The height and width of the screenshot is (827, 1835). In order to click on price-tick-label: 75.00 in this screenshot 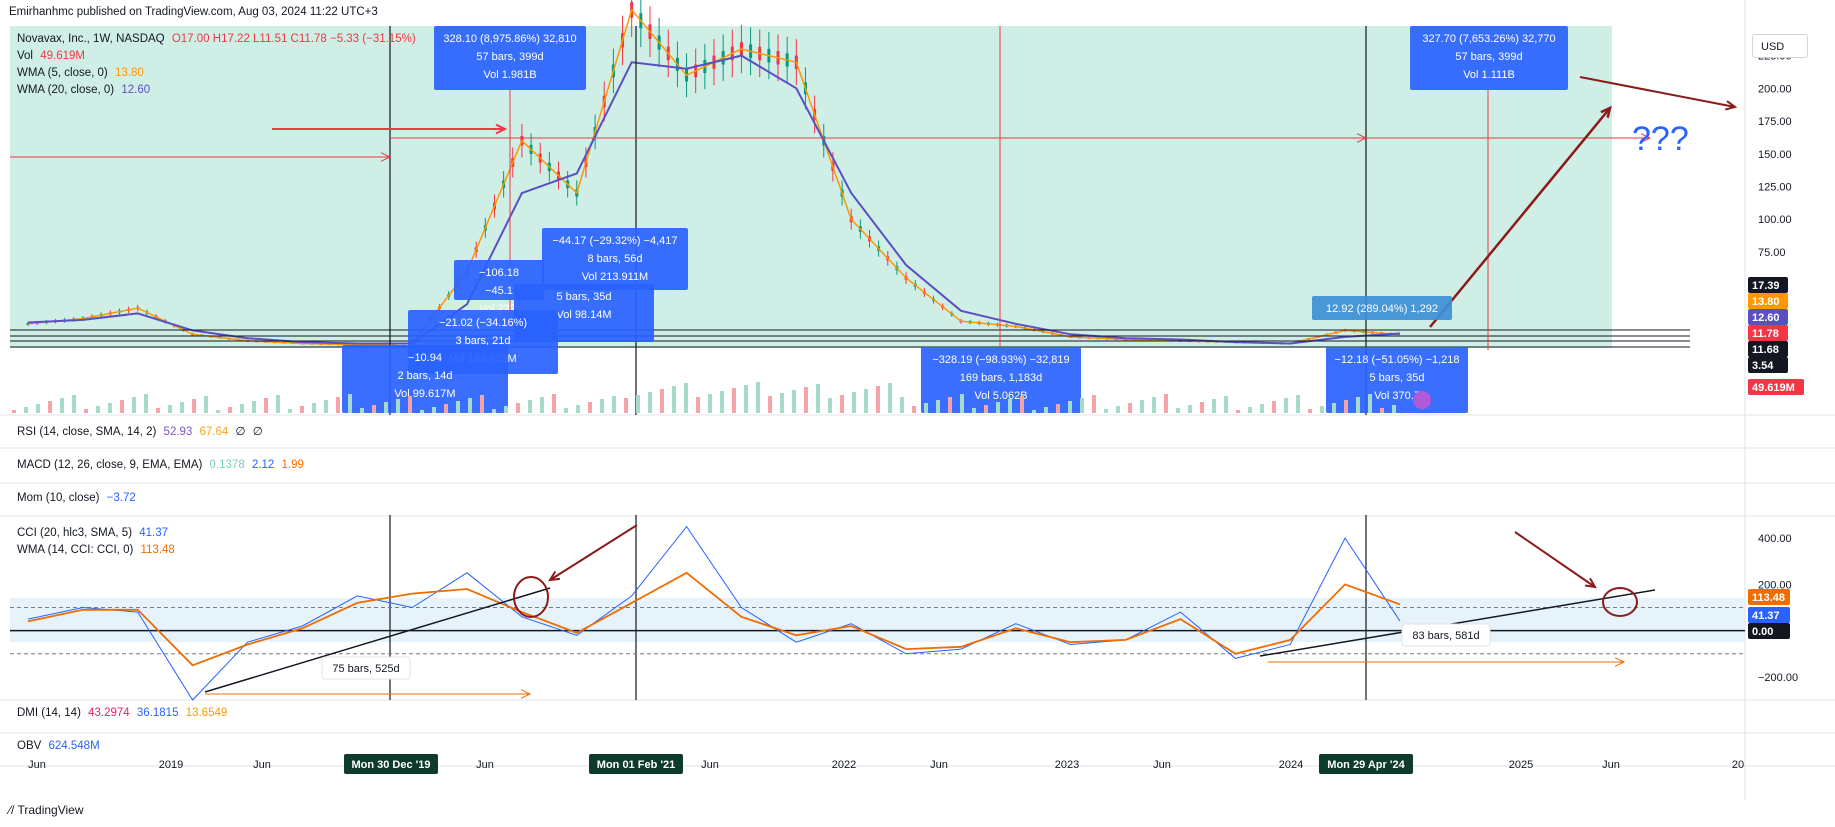, I will do `click(1772, 253)`.